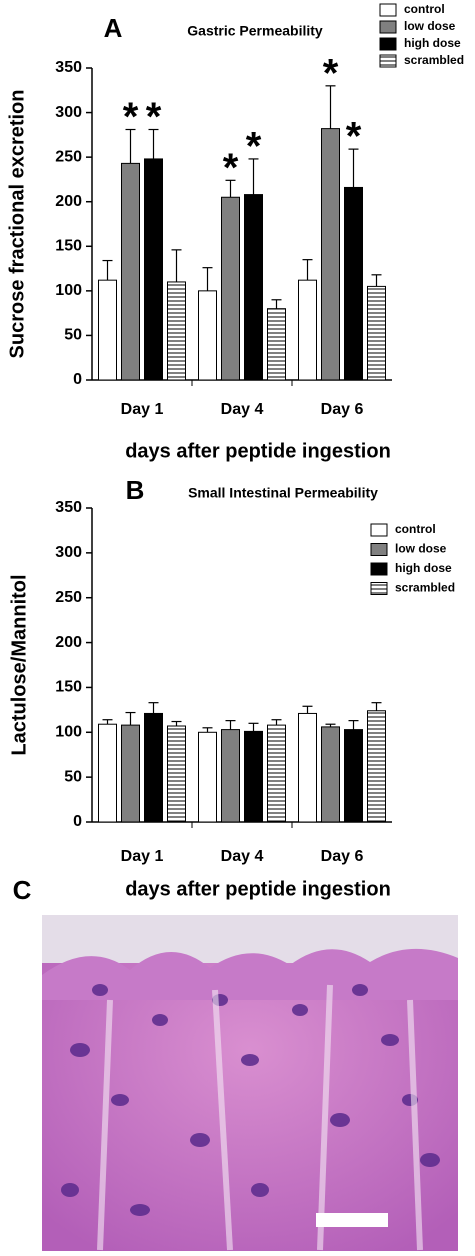 The image size is (475, 1256). What do you see at coordinates (17, 224) in the screenshot?
I see `y-axis-label: Sucrose fractional excretion` at bounding box center [17, 224].